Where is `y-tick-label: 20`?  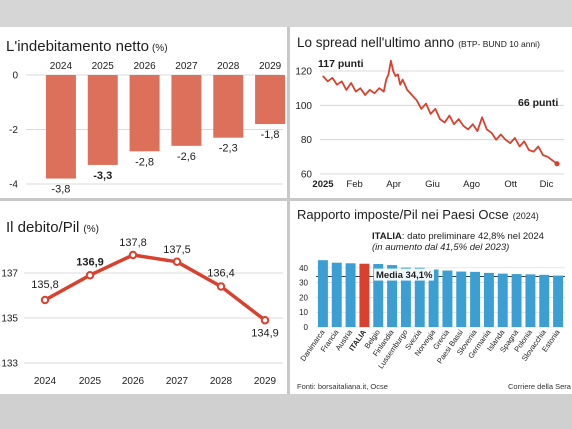
y-tick-label: 20 is located at coordinates (303, 297).